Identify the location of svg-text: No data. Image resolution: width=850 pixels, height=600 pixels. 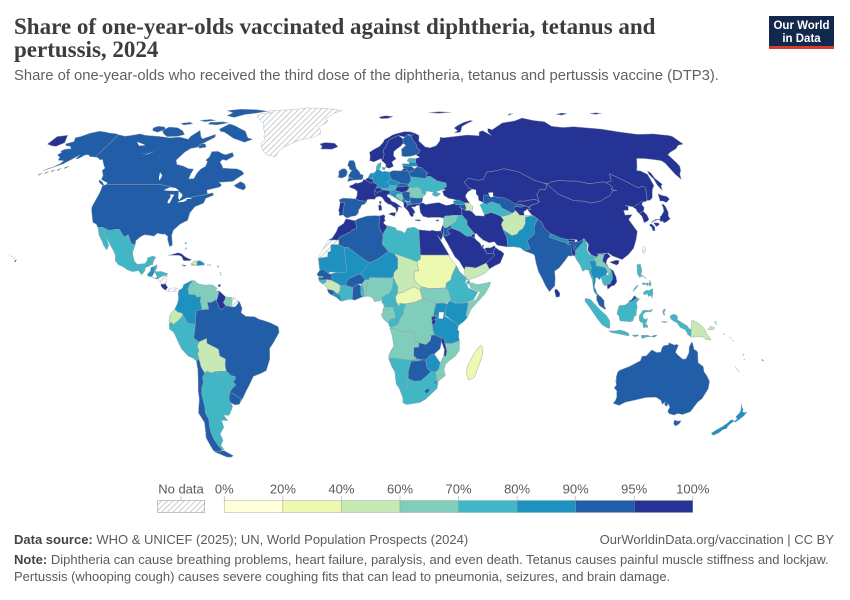
(181, 489).